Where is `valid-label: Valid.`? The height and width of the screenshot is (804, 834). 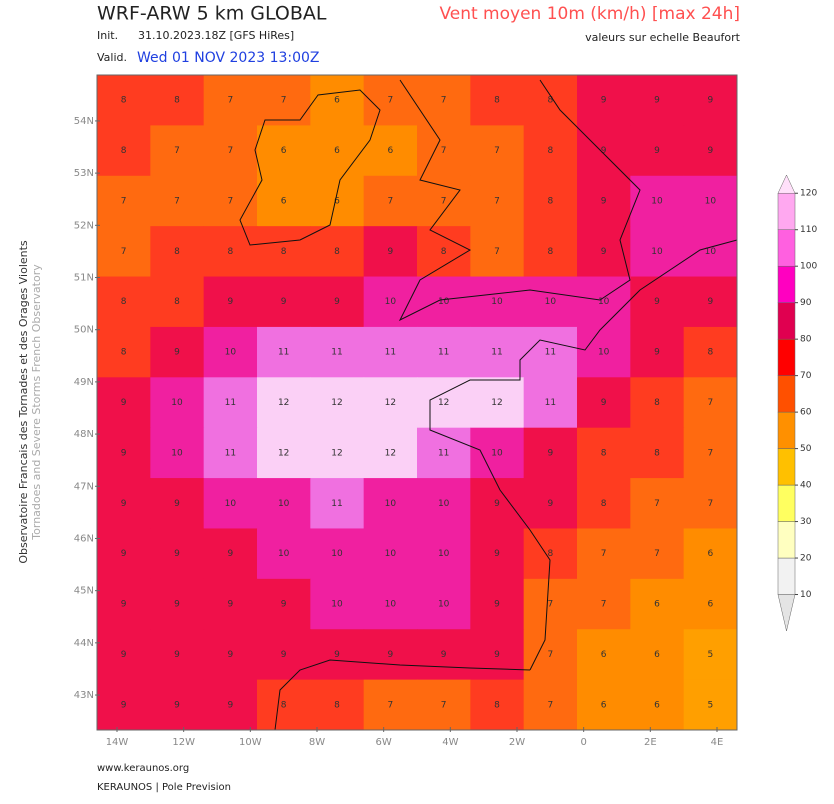
valid-label: Valid. is located at coordinates (112, 57).